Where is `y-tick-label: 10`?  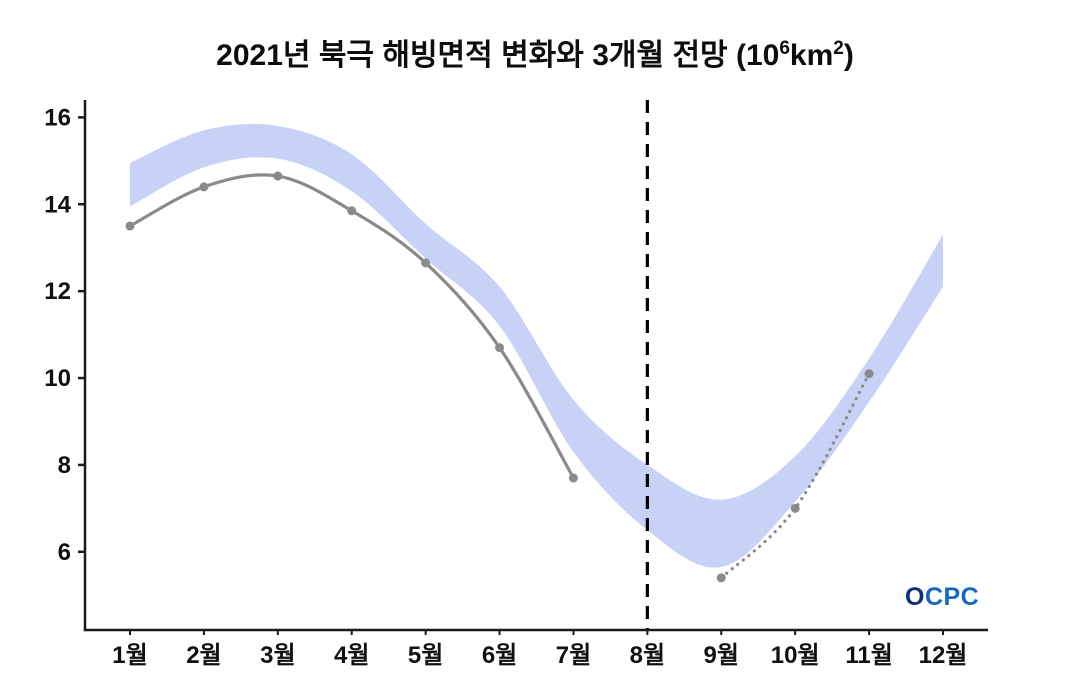
y-tick-label: 10 is located at coordinates (57, 378).